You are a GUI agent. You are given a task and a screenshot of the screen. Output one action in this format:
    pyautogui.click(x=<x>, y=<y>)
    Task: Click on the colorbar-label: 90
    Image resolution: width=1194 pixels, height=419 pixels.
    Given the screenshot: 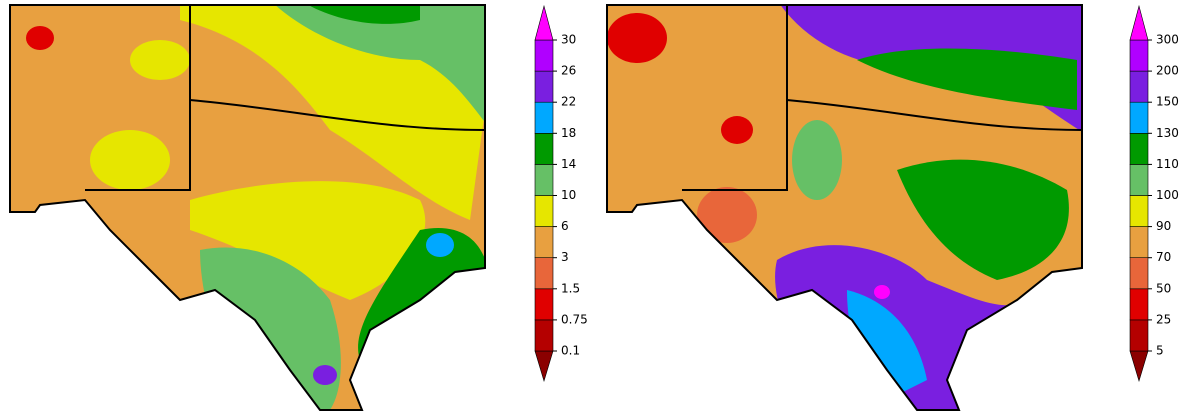 What is the action you would take?
    pyautogui.click(x=1163, y=226)
    